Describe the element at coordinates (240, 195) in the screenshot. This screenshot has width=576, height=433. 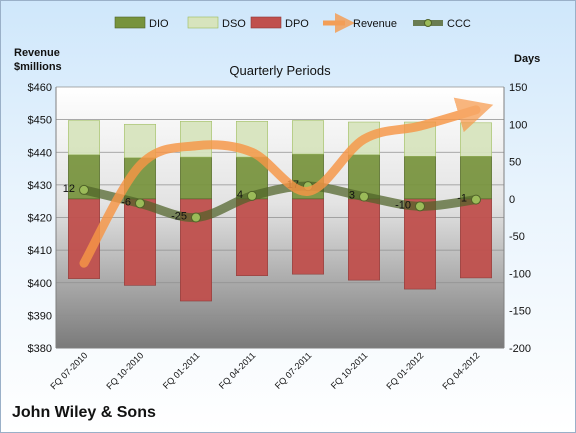
I see `ccc-data-label: 4` at that location.